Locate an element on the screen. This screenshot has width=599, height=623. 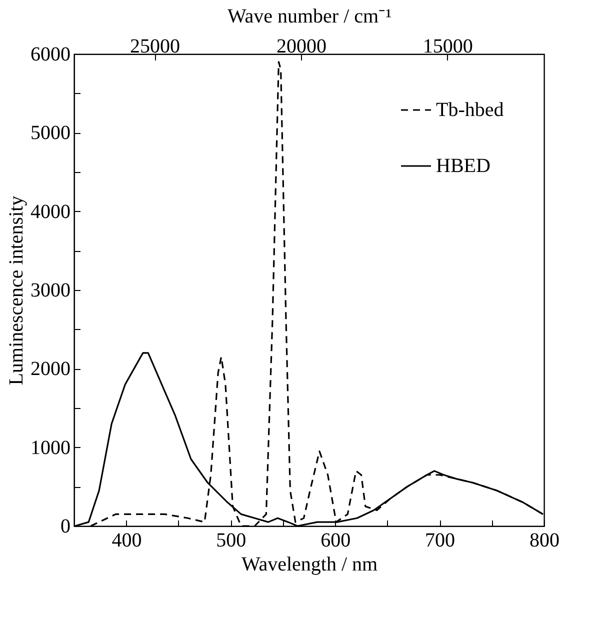
x-tick-label: 600 is located at coordinates (335, 541).